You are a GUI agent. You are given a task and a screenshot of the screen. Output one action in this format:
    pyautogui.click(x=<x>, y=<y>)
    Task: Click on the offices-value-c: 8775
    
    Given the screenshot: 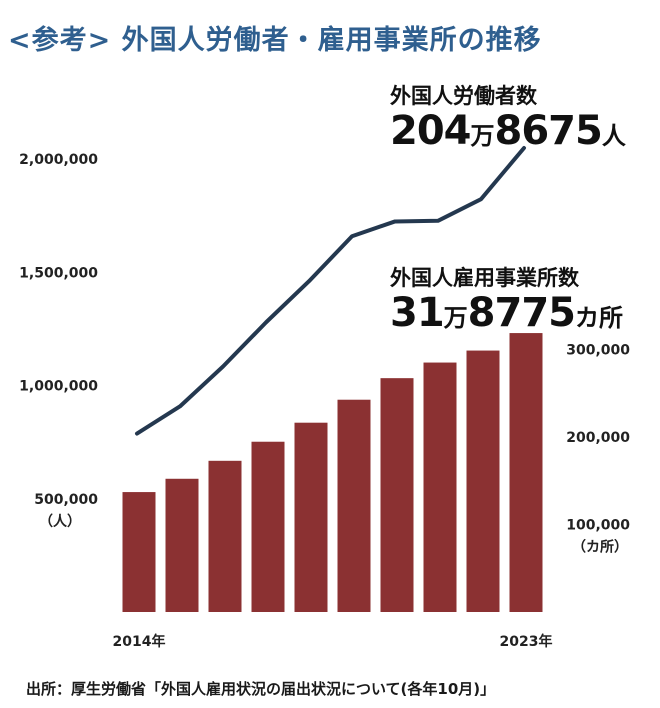 What is the action you would take?
    pyautogui.click(x=521, y=313)
    